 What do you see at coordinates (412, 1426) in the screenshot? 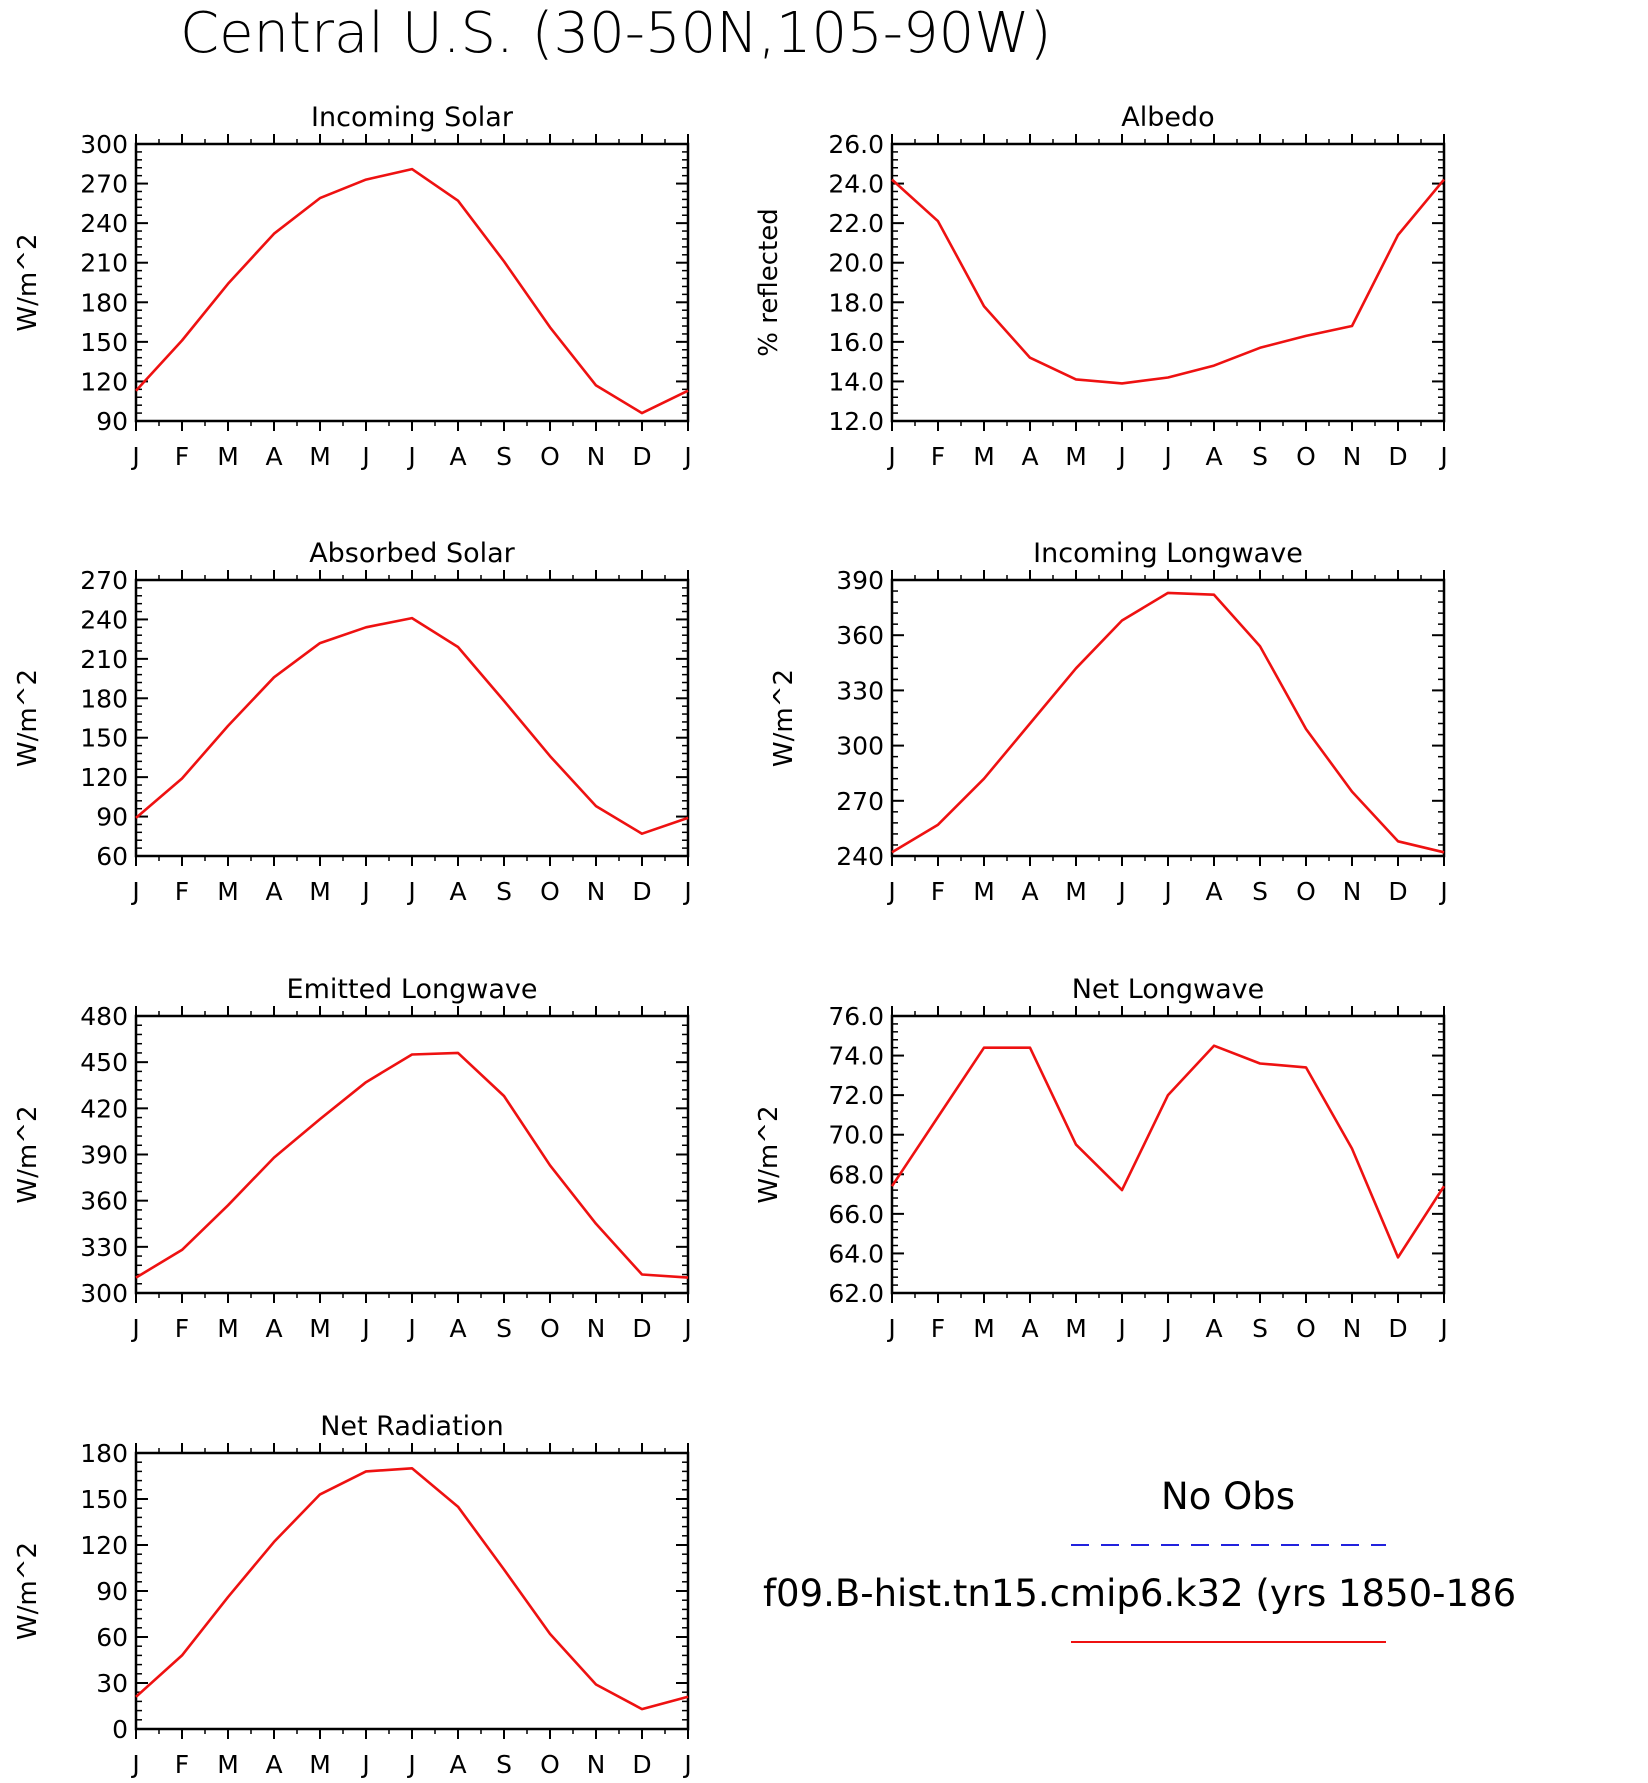
I see `panel-title: Net Radiation` at bounding box center [412, 1426].